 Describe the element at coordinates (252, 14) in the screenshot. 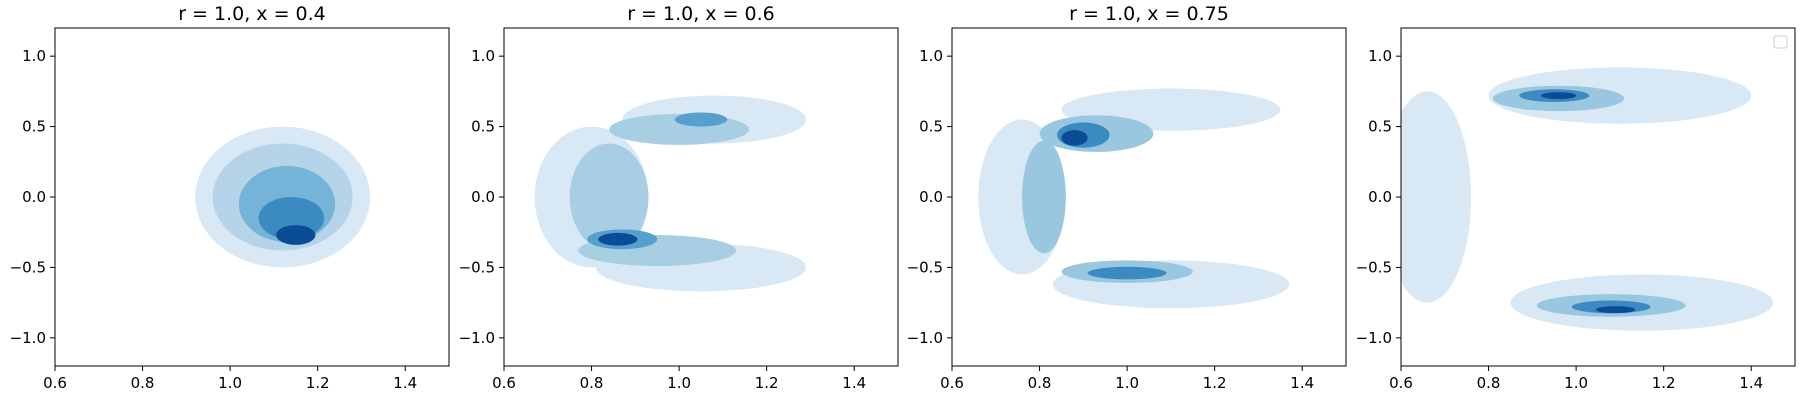

I see `panel-title: r = 1.0, x = 0.4` at that location.